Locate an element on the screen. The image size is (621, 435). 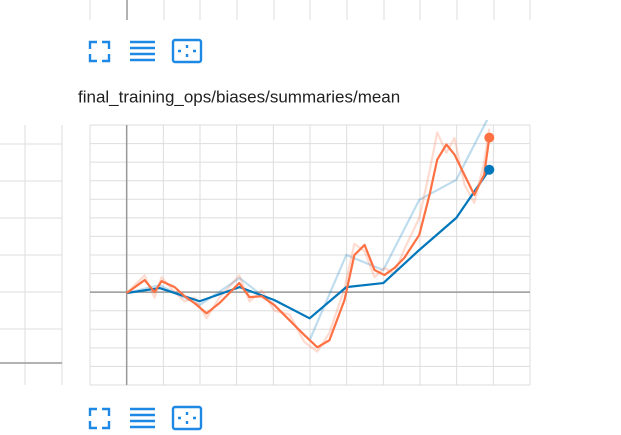
top-fragment is located at coordinates (310, 10).